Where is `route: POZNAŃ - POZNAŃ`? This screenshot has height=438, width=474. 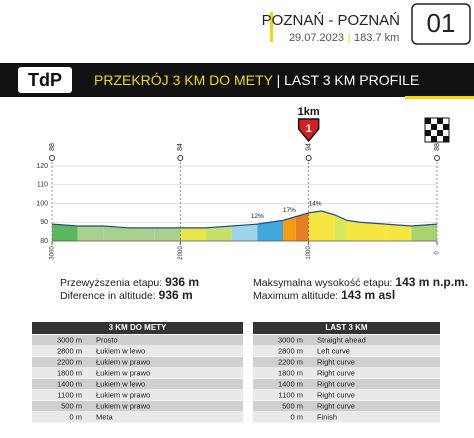 route: POZNAŃ - POZNAŃ is located at coordinates (331, 20).